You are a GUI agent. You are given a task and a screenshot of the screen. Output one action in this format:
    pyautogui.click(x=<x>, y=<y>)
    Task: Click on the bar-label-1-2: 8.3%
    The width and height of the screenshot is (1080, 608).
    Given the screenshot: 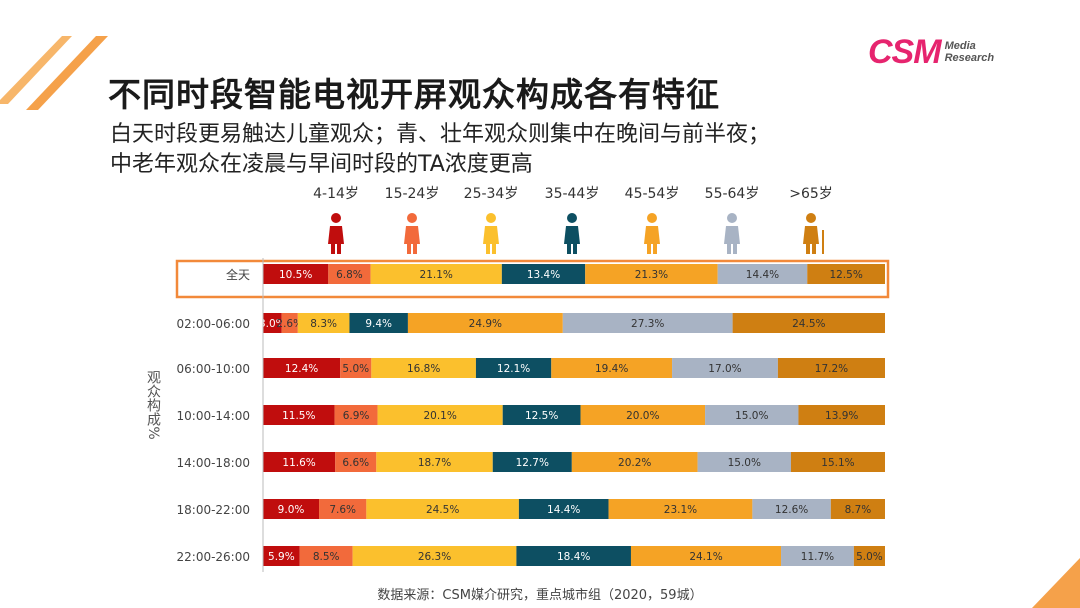 What is the action you would take?
    pyautogui.click(x=323, y=324)
    